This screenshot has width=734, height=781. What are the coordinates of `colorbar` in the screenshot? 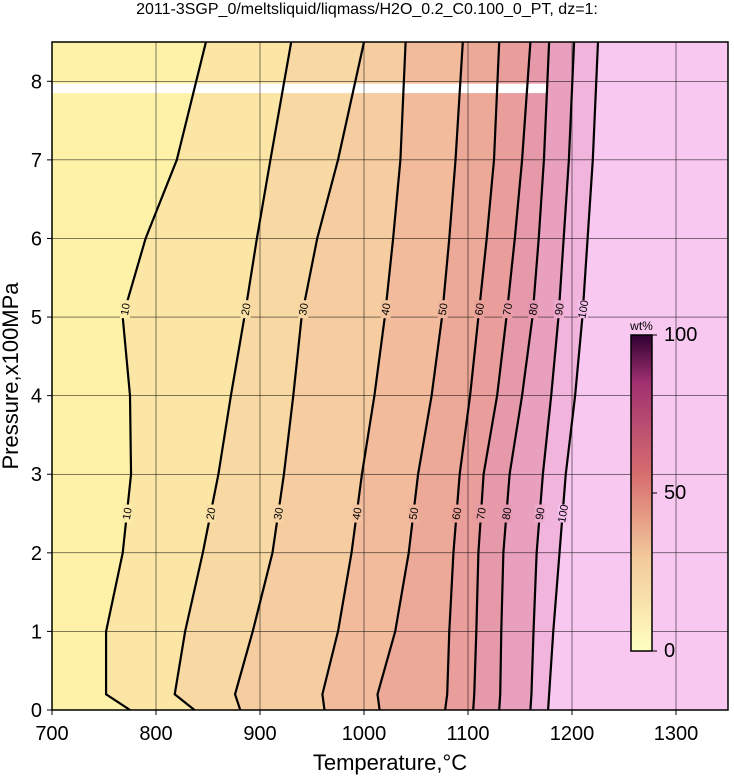 It's located at (641, 493).